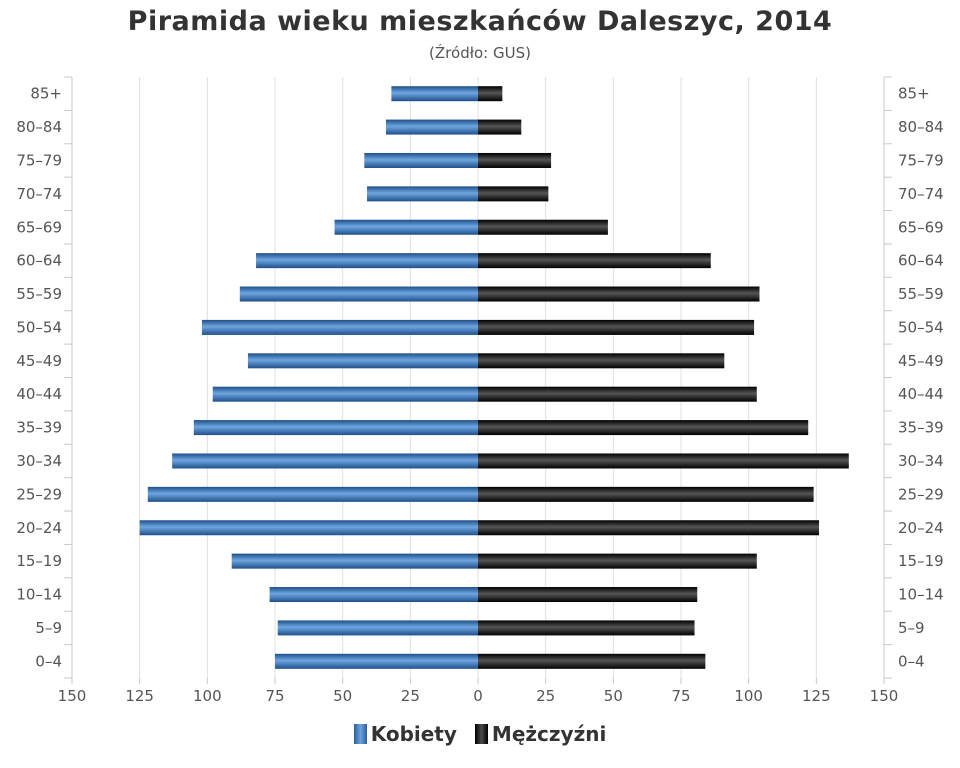 This screenshot has height=768, width=960. Describe the element at coordinates (921, 361) in the screenshot. I see `category-label-right: 45–49` at that location.